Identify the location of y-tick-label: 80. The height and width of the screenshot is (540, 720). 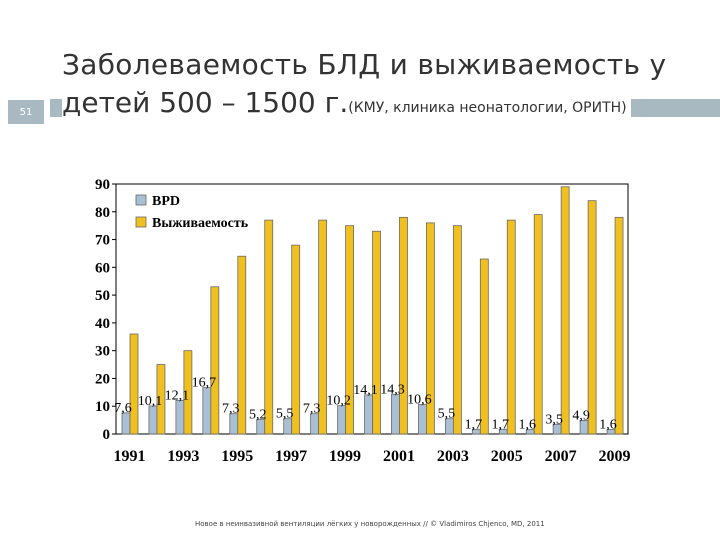
(102, 213).